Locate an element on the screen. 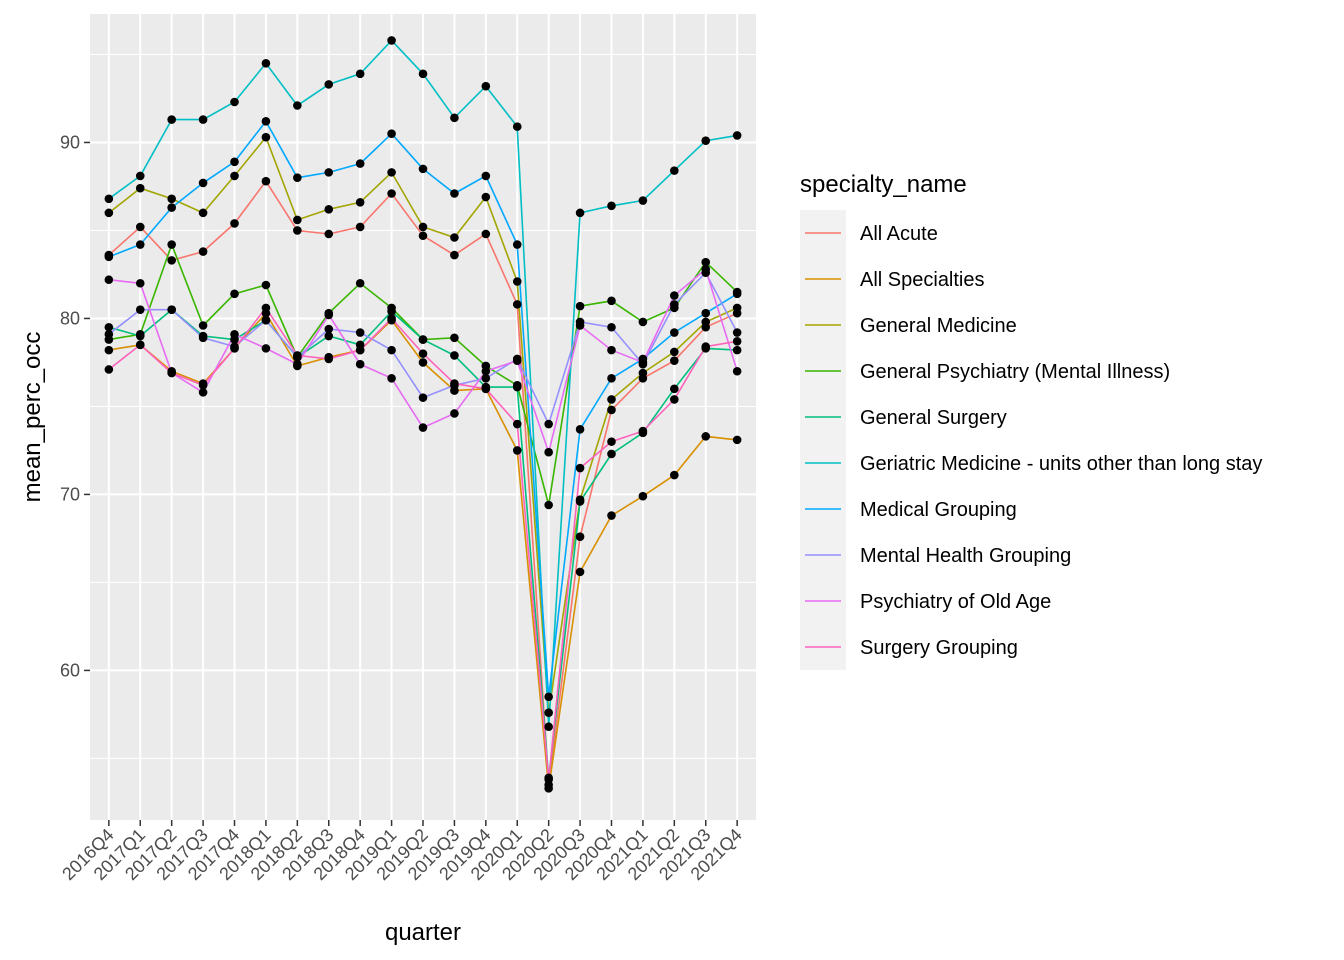  x-axis-title: quarter is located at coordinates (423, 932).